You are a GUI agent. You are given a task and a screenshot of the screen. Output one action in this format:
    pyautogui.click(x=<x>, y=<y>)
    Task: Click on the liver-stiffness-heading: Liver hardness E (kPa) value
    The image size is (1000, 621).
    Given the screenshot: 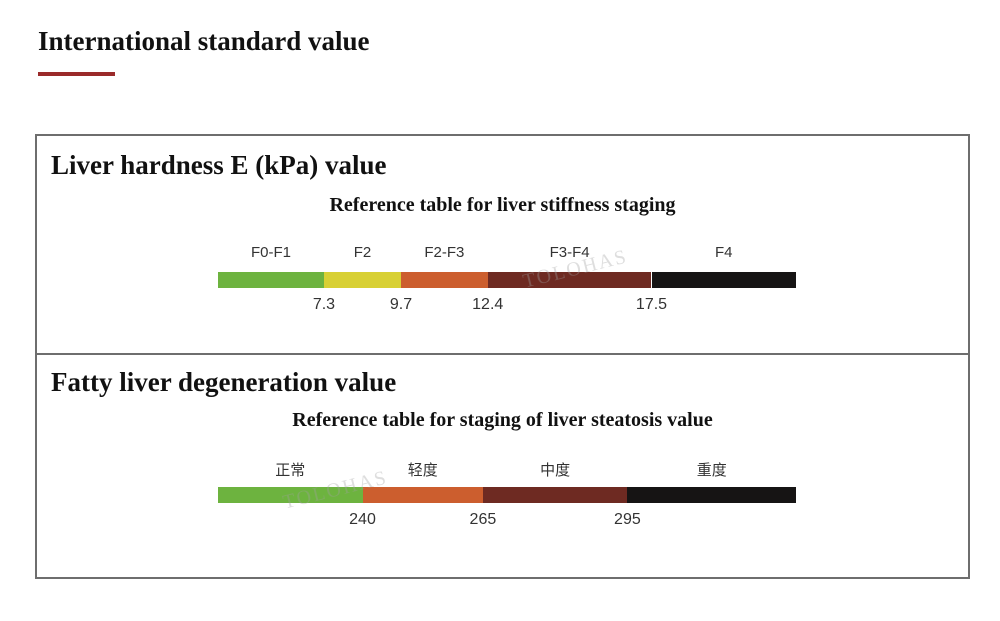 What is the action you would take?
    pyautogui.click(x=219, y=165)
    